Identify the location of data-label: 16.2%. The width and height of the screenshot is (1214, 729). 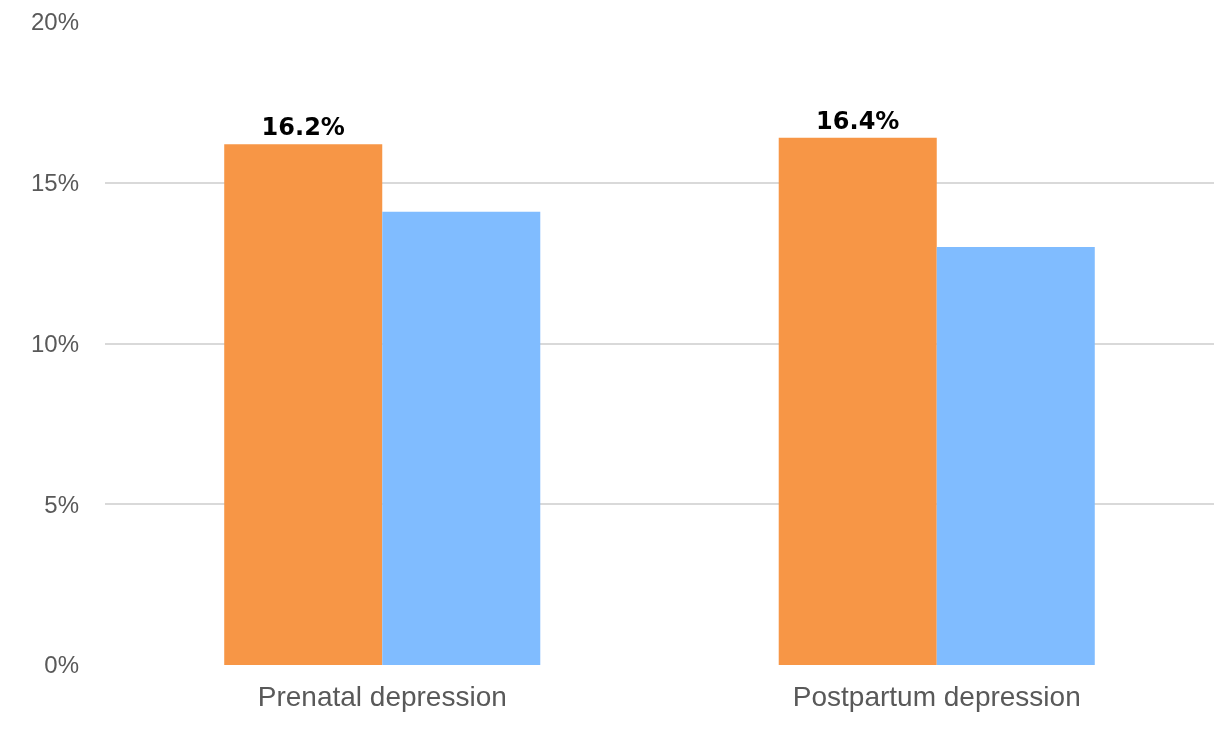
(303, 127).